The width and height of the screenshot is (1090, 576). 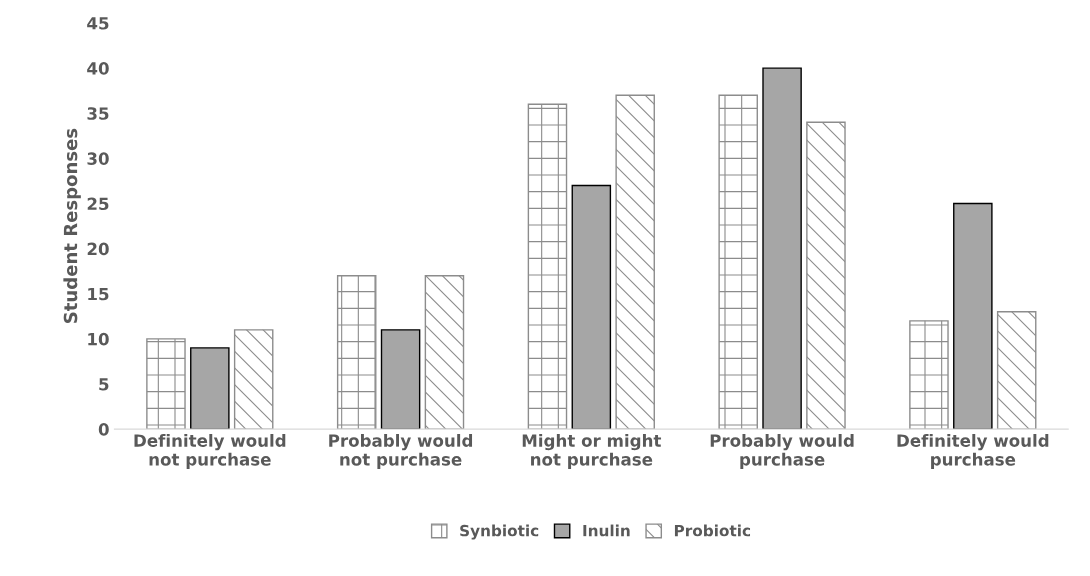 I want to click on y-tick-label: 5, so click(x=104, y=384).